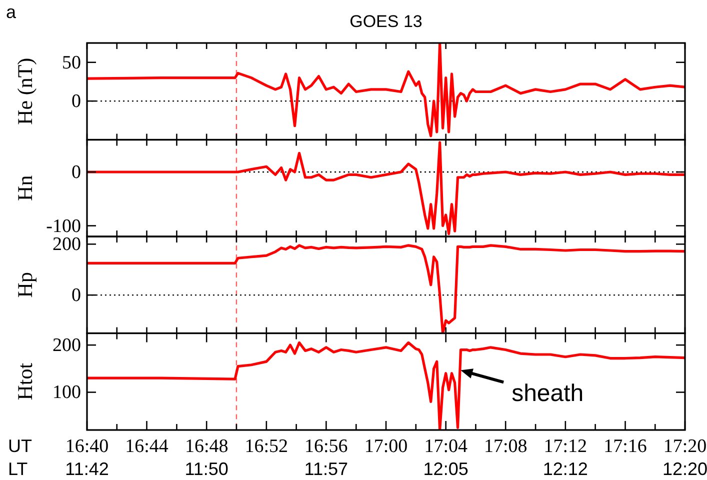  I want to click on x-tick-label: 17:12 12:12, so click(565, 457).